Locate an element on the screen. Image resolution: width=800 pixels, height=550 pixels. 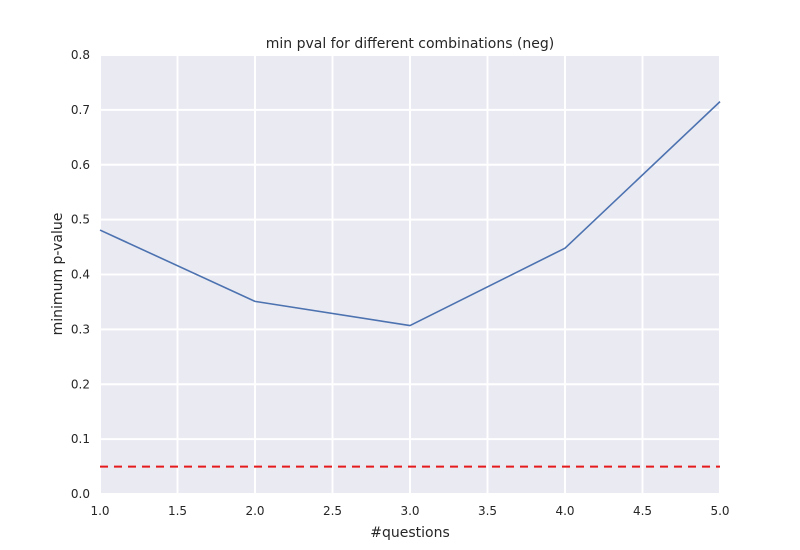
x-tick-label: 4.0 is located at coordinates (564, 511).